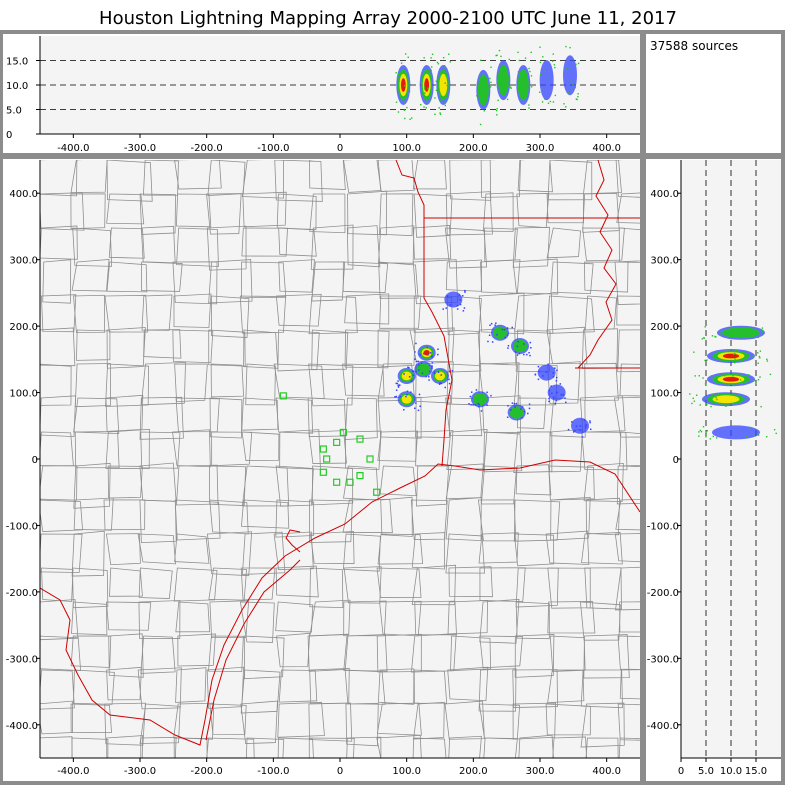 The image size is (785, 785). I want to click on plan-view-lightning-sources, so click(493, 363).